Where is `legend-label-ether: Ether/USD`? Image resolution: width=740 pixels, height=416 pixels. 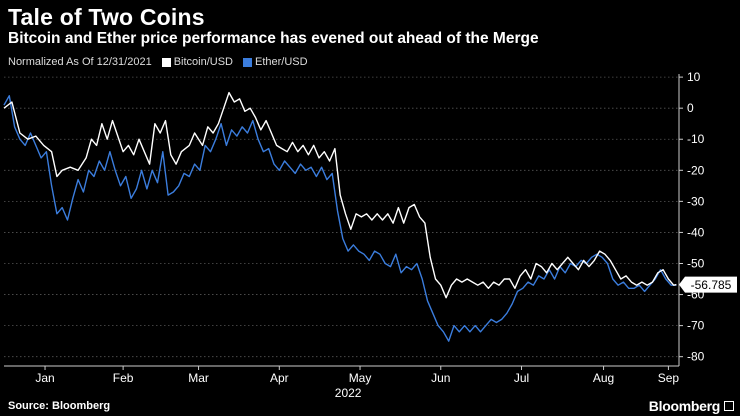 legend-label-ether: Ether/USD is located at coordinates (281, 62).